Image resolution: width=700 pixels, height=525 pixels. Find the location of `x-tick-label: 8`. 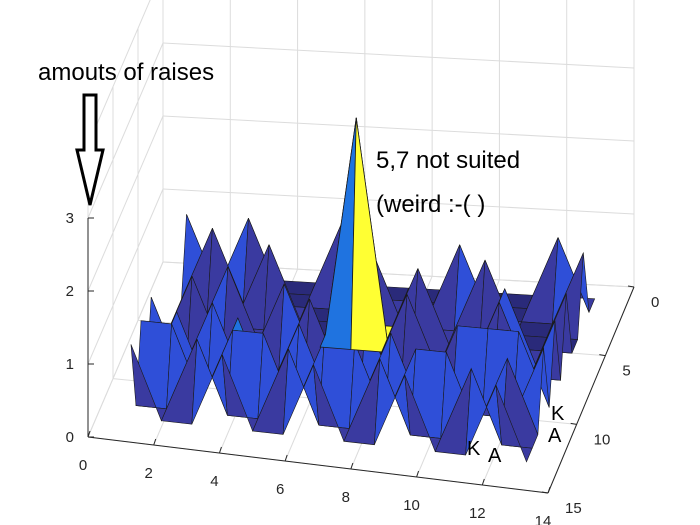

x-tick-label: 8 is located at coordinates (346, 497).